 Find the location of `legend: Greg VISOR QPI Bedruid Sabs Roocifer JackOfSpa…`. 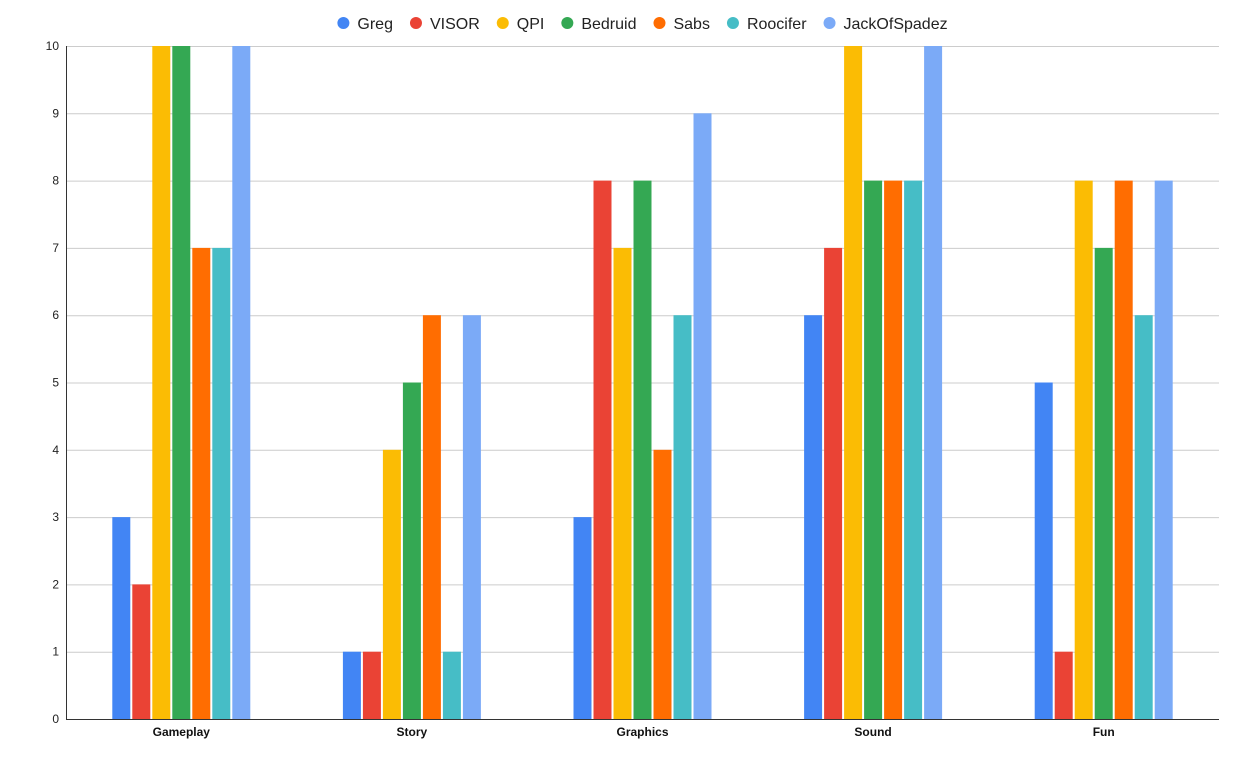

legend: Greg VISOR QPI Bedruid Sabs Roocifer JackOfSpa… is located at coordinates (642, 24).